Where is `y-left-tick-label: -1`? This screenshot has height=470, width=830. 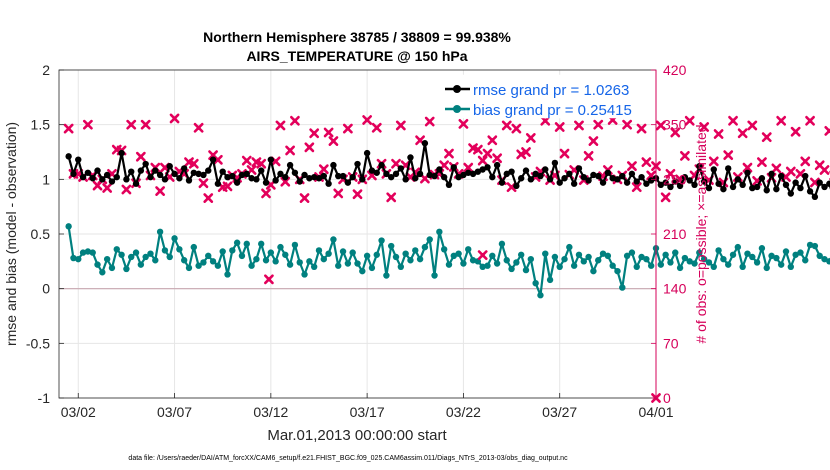
y-left-tick-label: -1 is located at coordinates (44, 398).